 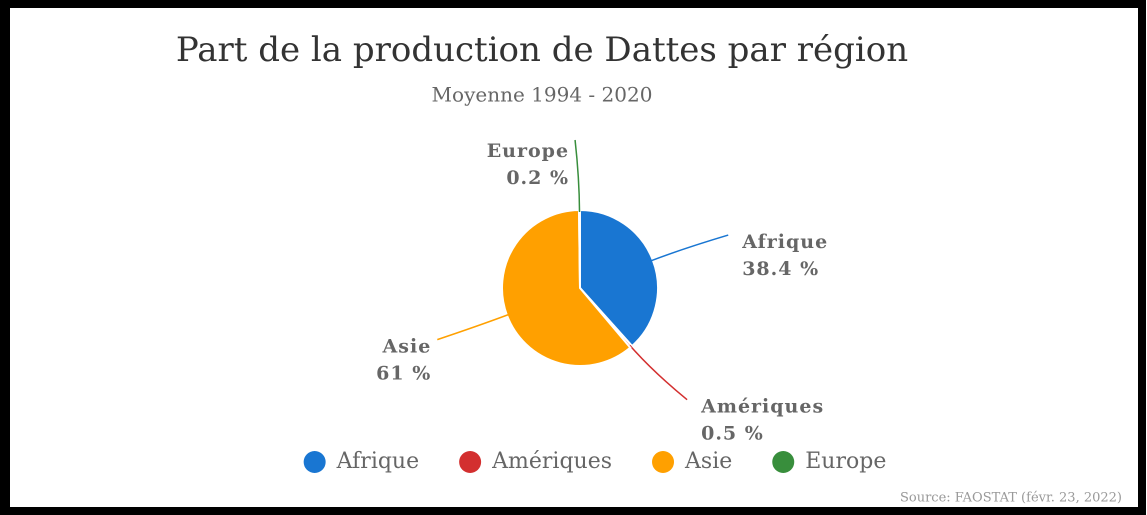 What do you see at coordinates (845, 461) in the screenshot?
I see `legend-label: Europe` at bounding box center [845, 461].